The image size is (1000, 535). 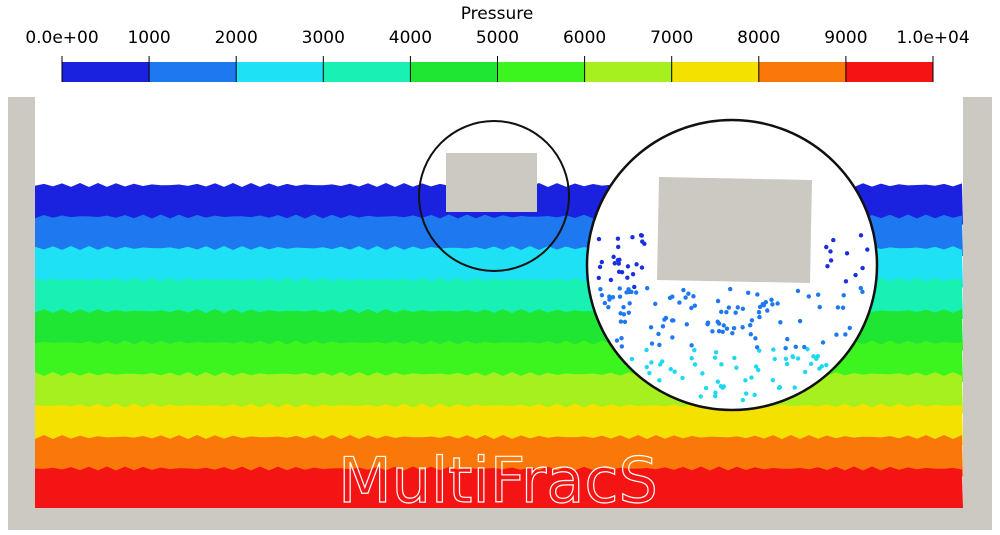 I want to click on right-wall, so click(x=977, y=313).